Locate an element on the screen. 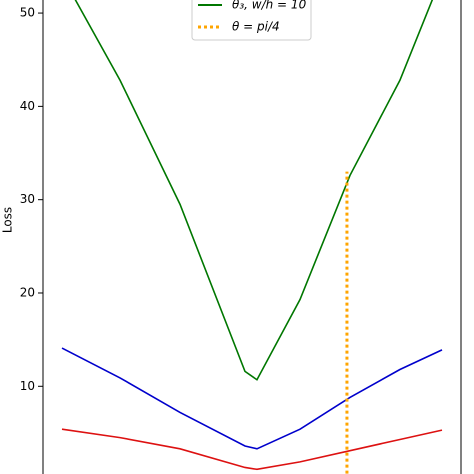  legend-box is located at coordinates (251, 20).